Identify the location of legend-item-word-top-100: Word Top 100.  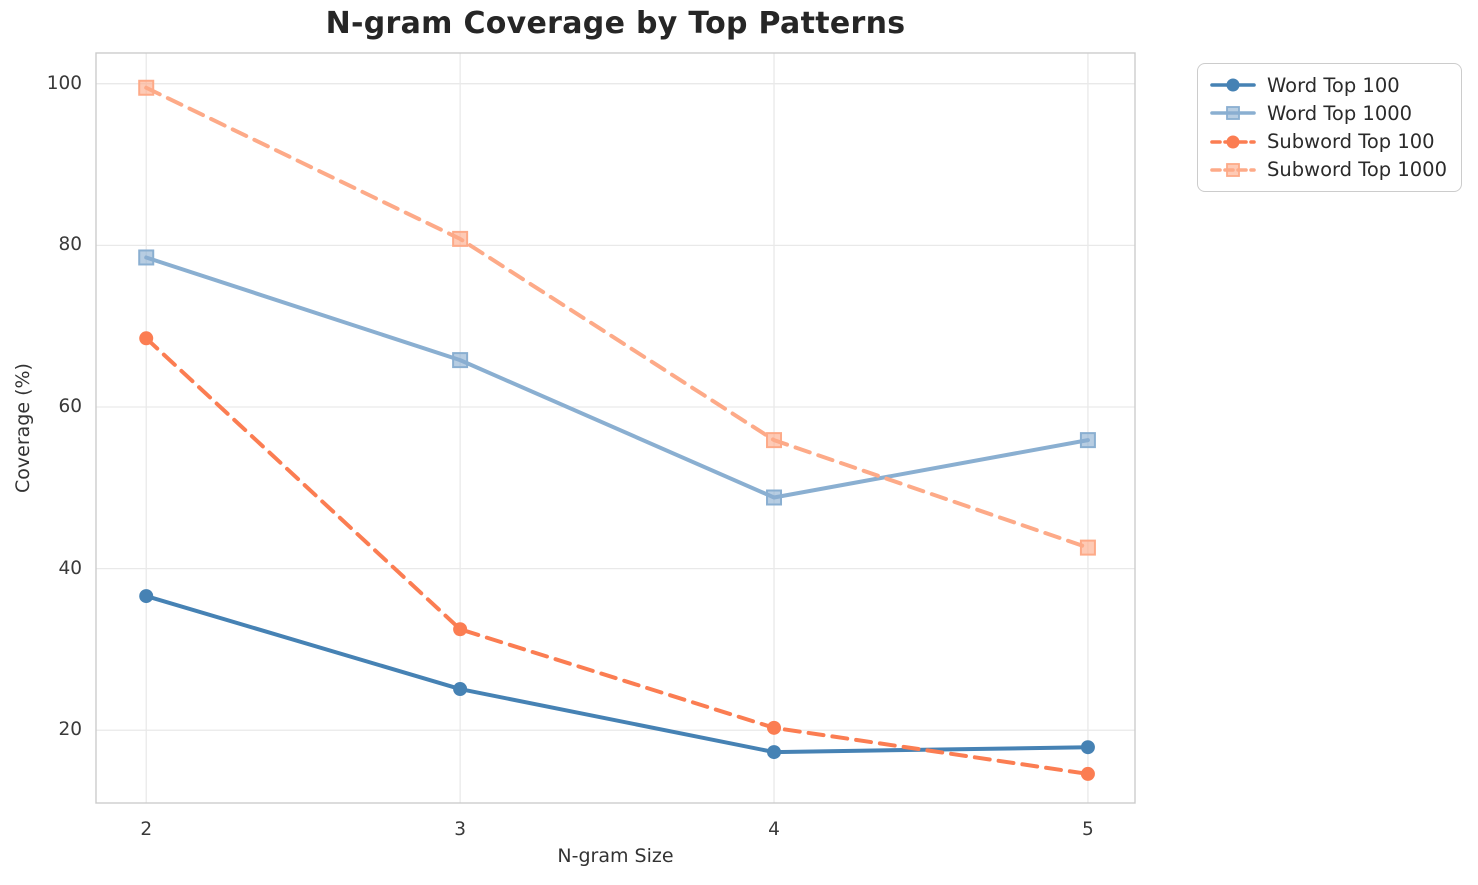
(1329, 85).